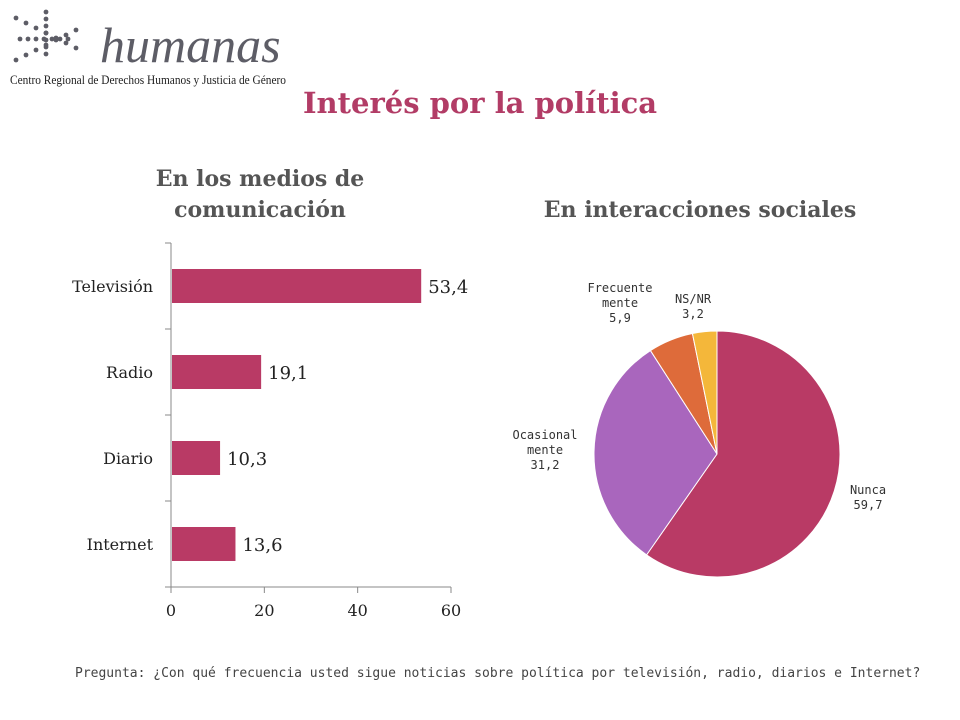 This screenshot has width=960, height=720. I want to click on bar-value-label: 19,1, so click(288, 373).